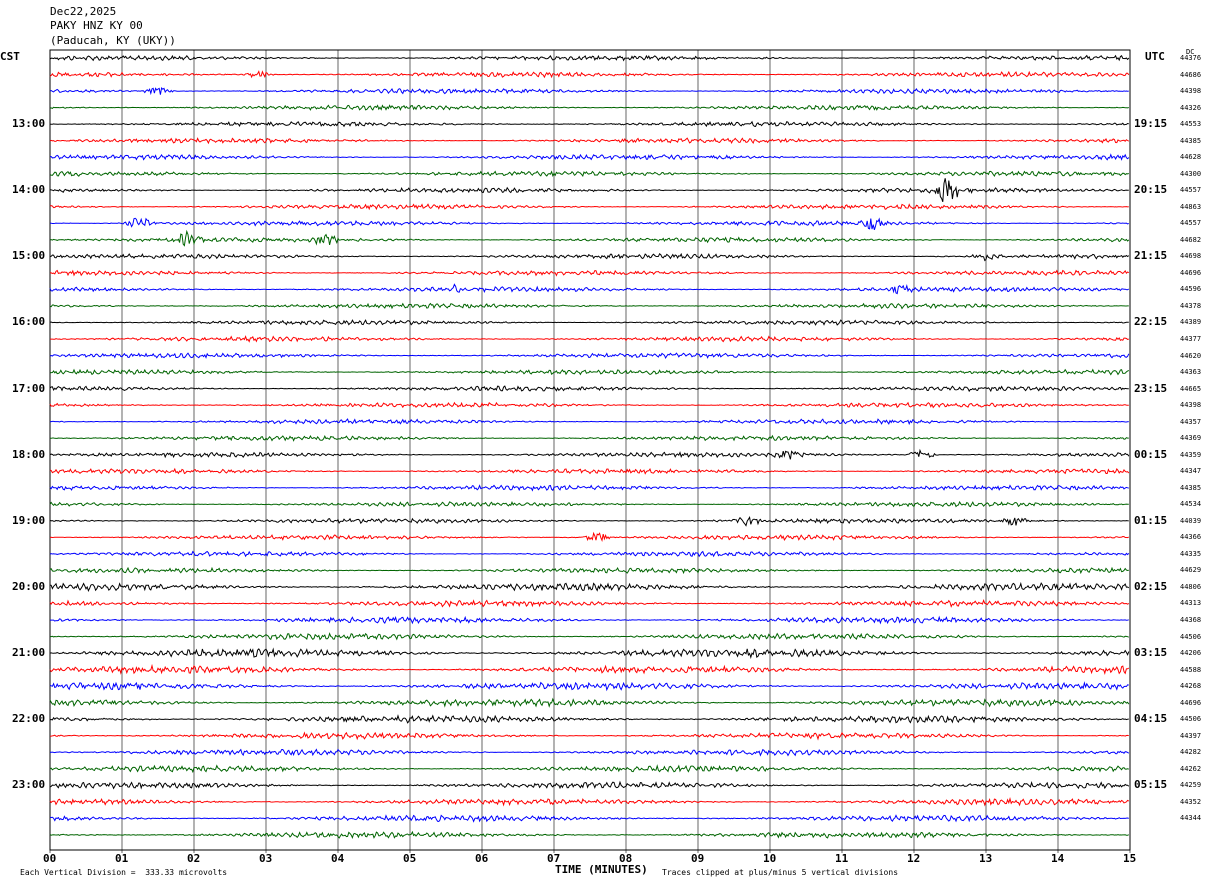 Image resolution: width=1210 pixels, height=886 pixels. What do you see at coordinates (1191, 388) in the screenshot?
I see `dc-offset-value: 44665` at bounding box center [1191, 388].